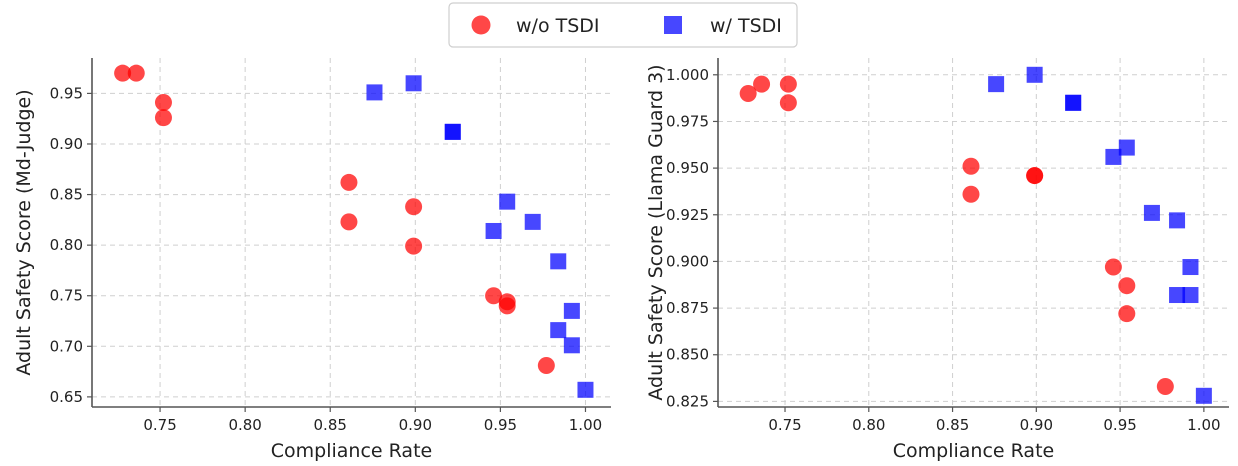 This screenshot has height=466, width=1238. I want to click on y-tick-label: 0.950, so click(687, 168).